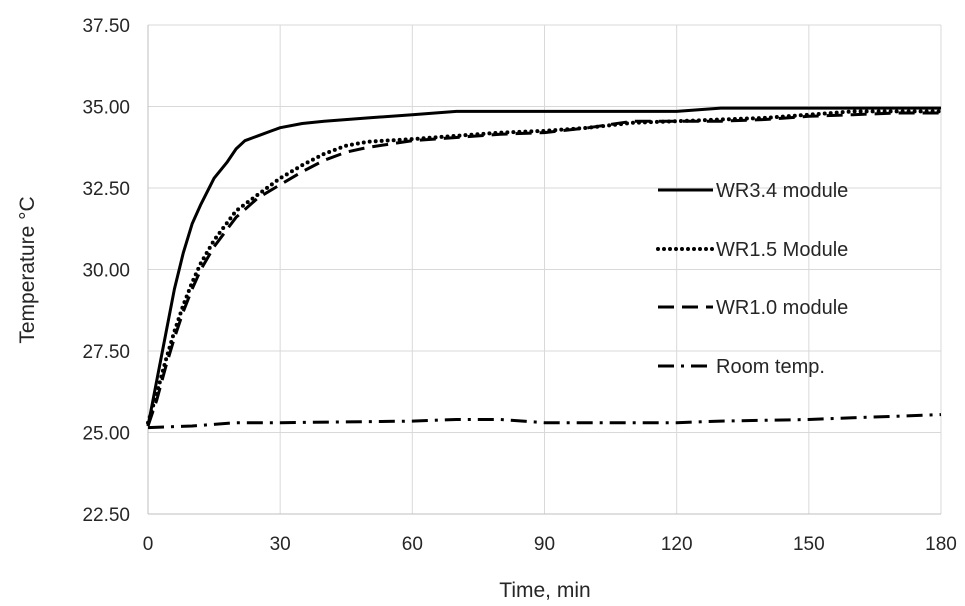 The height and width of the screenshot is (606, 965). Describe the element at coordinates (106, 352) in the screenshot. I see `y-tick-label: 27.50` at that location.